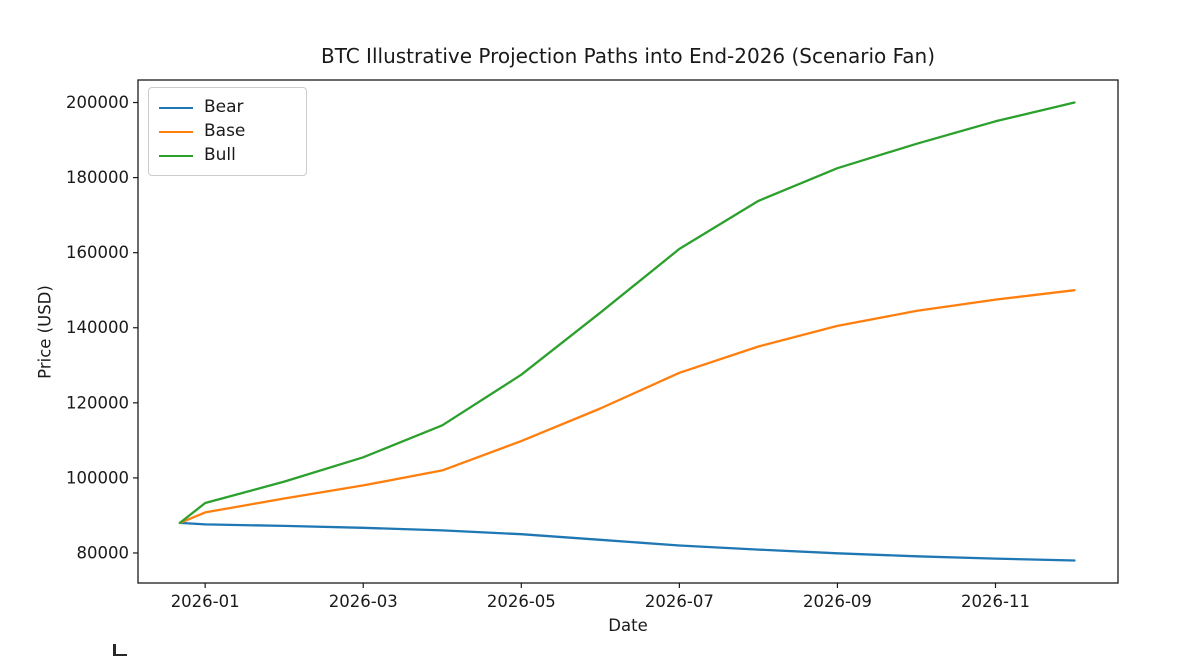 The height and width of the screenshot is (660, 1200). Describe the element at coordinates (628, 625) in the screenshot. I see `x-axis-label: Date` at that location.